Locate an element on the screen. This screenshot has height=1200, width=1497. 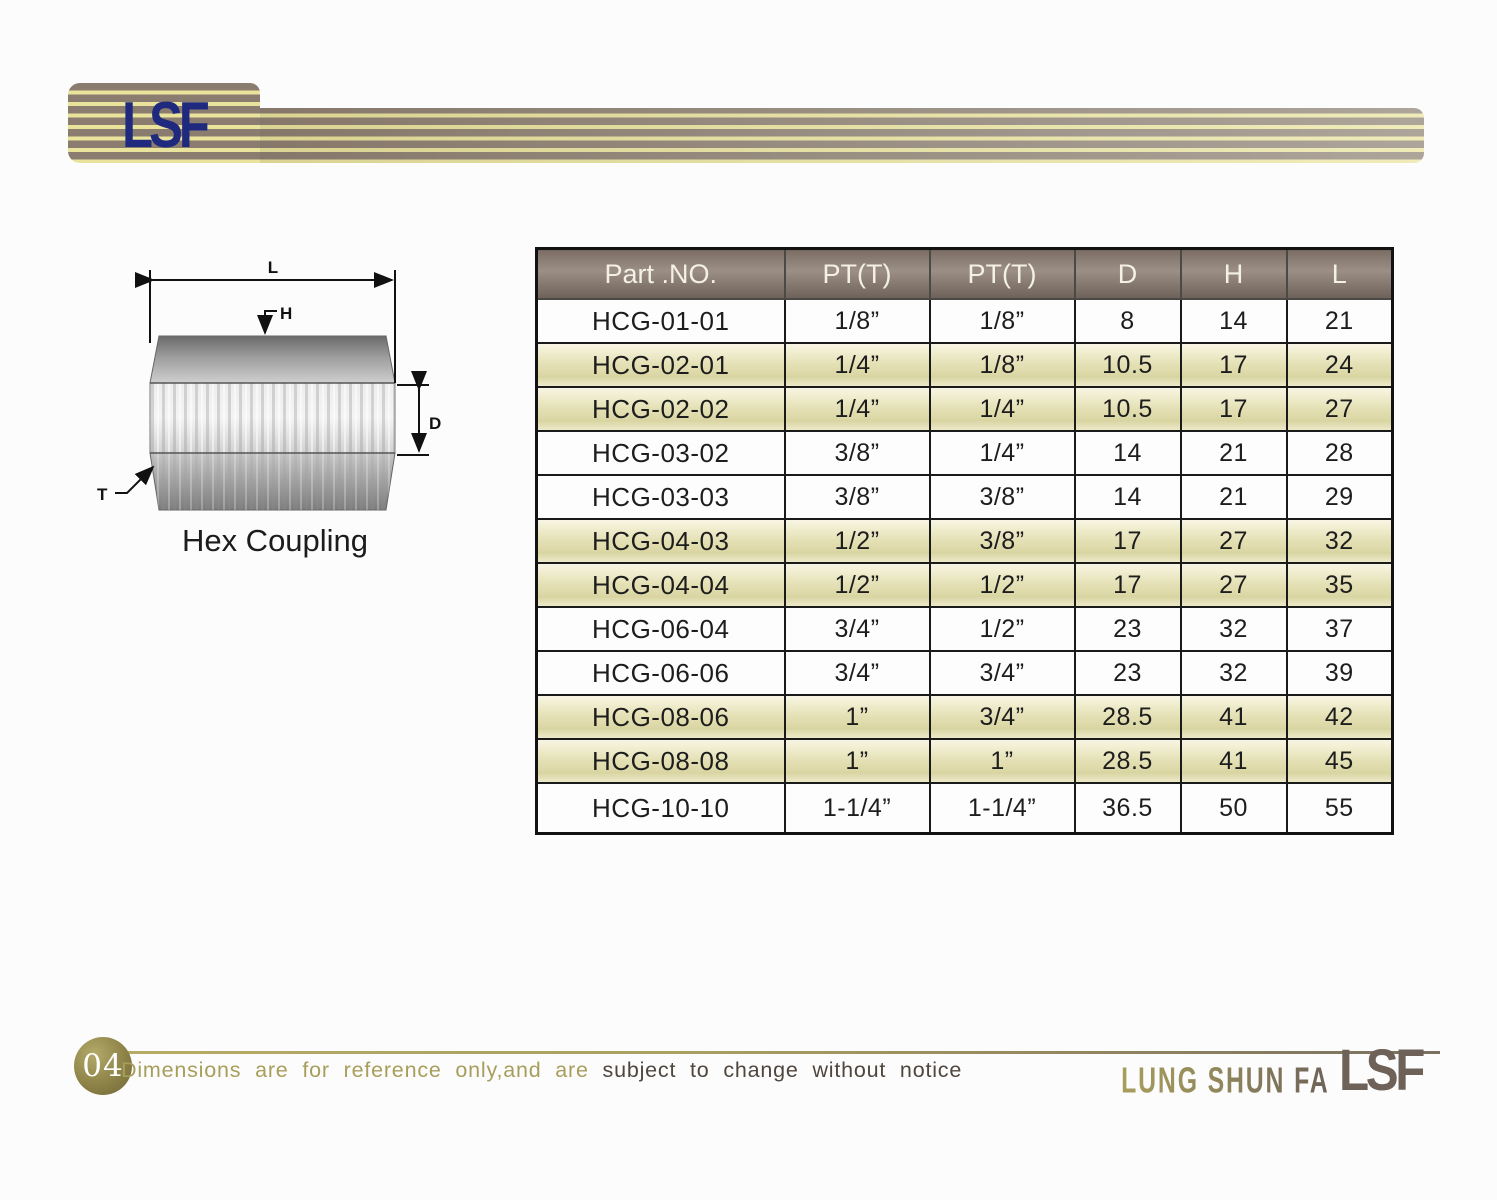
dimension-label-d: D is located at coordinates (435, 423).